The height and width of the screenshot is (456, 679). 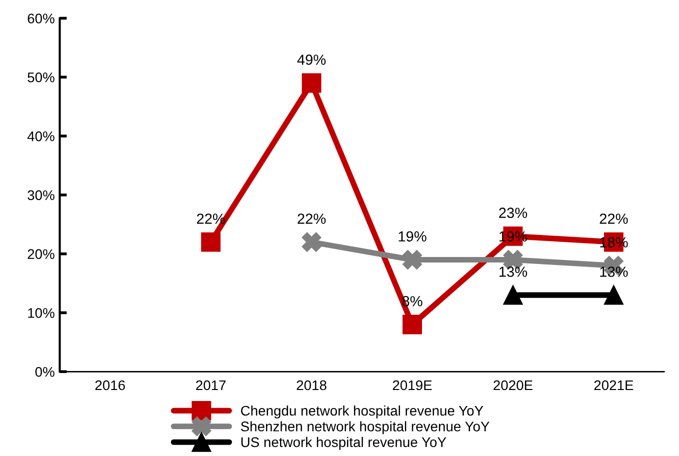 What do you see at coordinates (41, 19) in the screenshot?
I see `y-tick-label: 60%` at bounding box center [41, 19].